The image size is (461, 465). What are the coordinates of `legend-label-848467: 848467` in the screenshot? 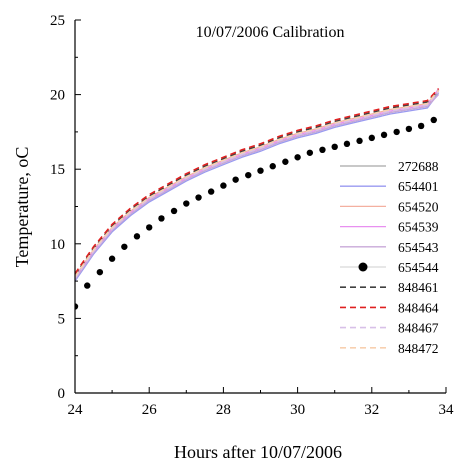 It's located at (418, 328).